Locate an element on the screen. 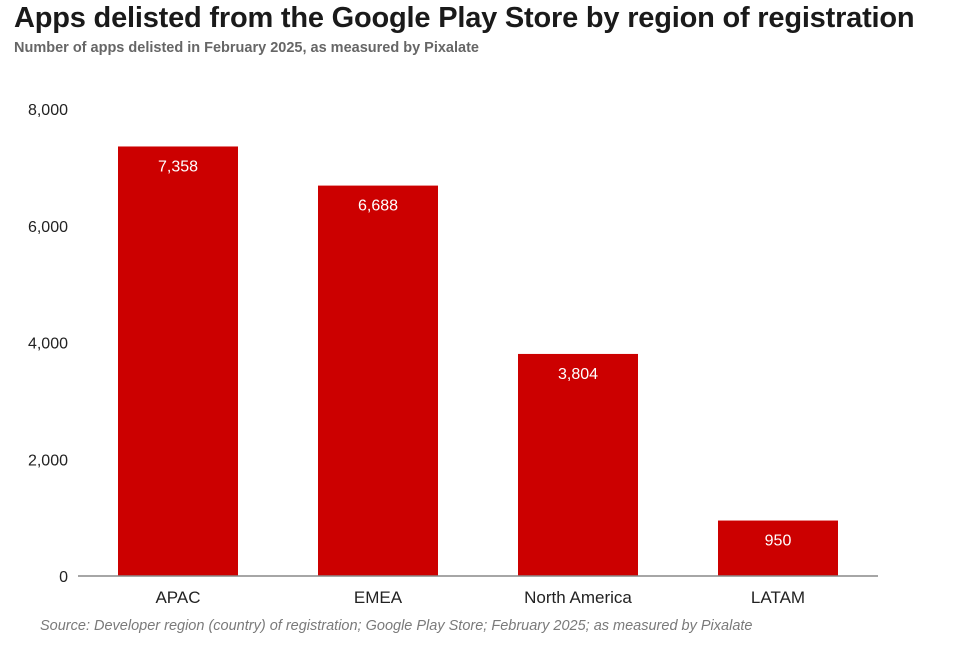 The height and width of the screenshot is (652, 960). bar-value-label: 3,804 is located at coordinates (578, 374).